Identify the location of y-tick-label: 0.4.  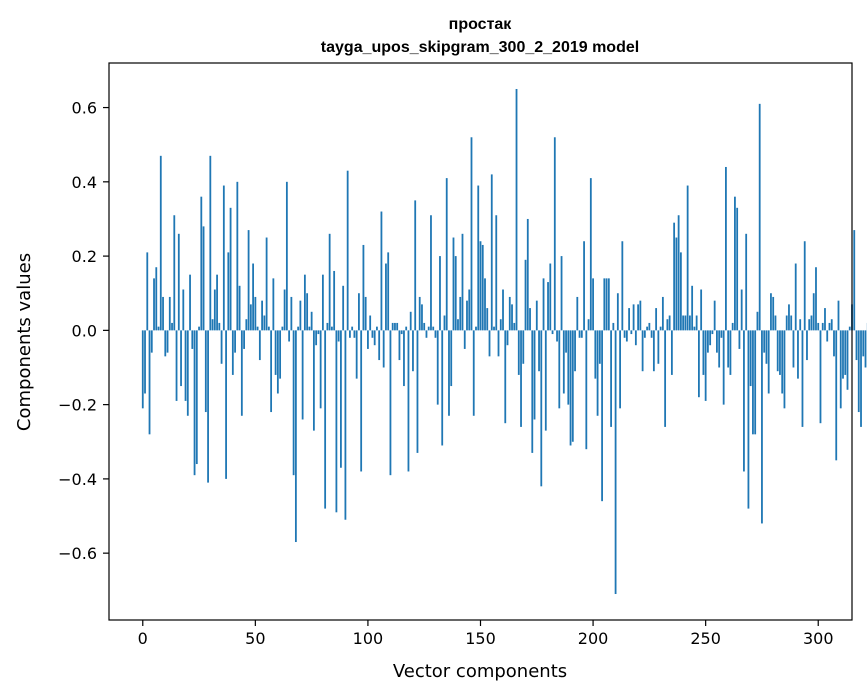
(84, 182).